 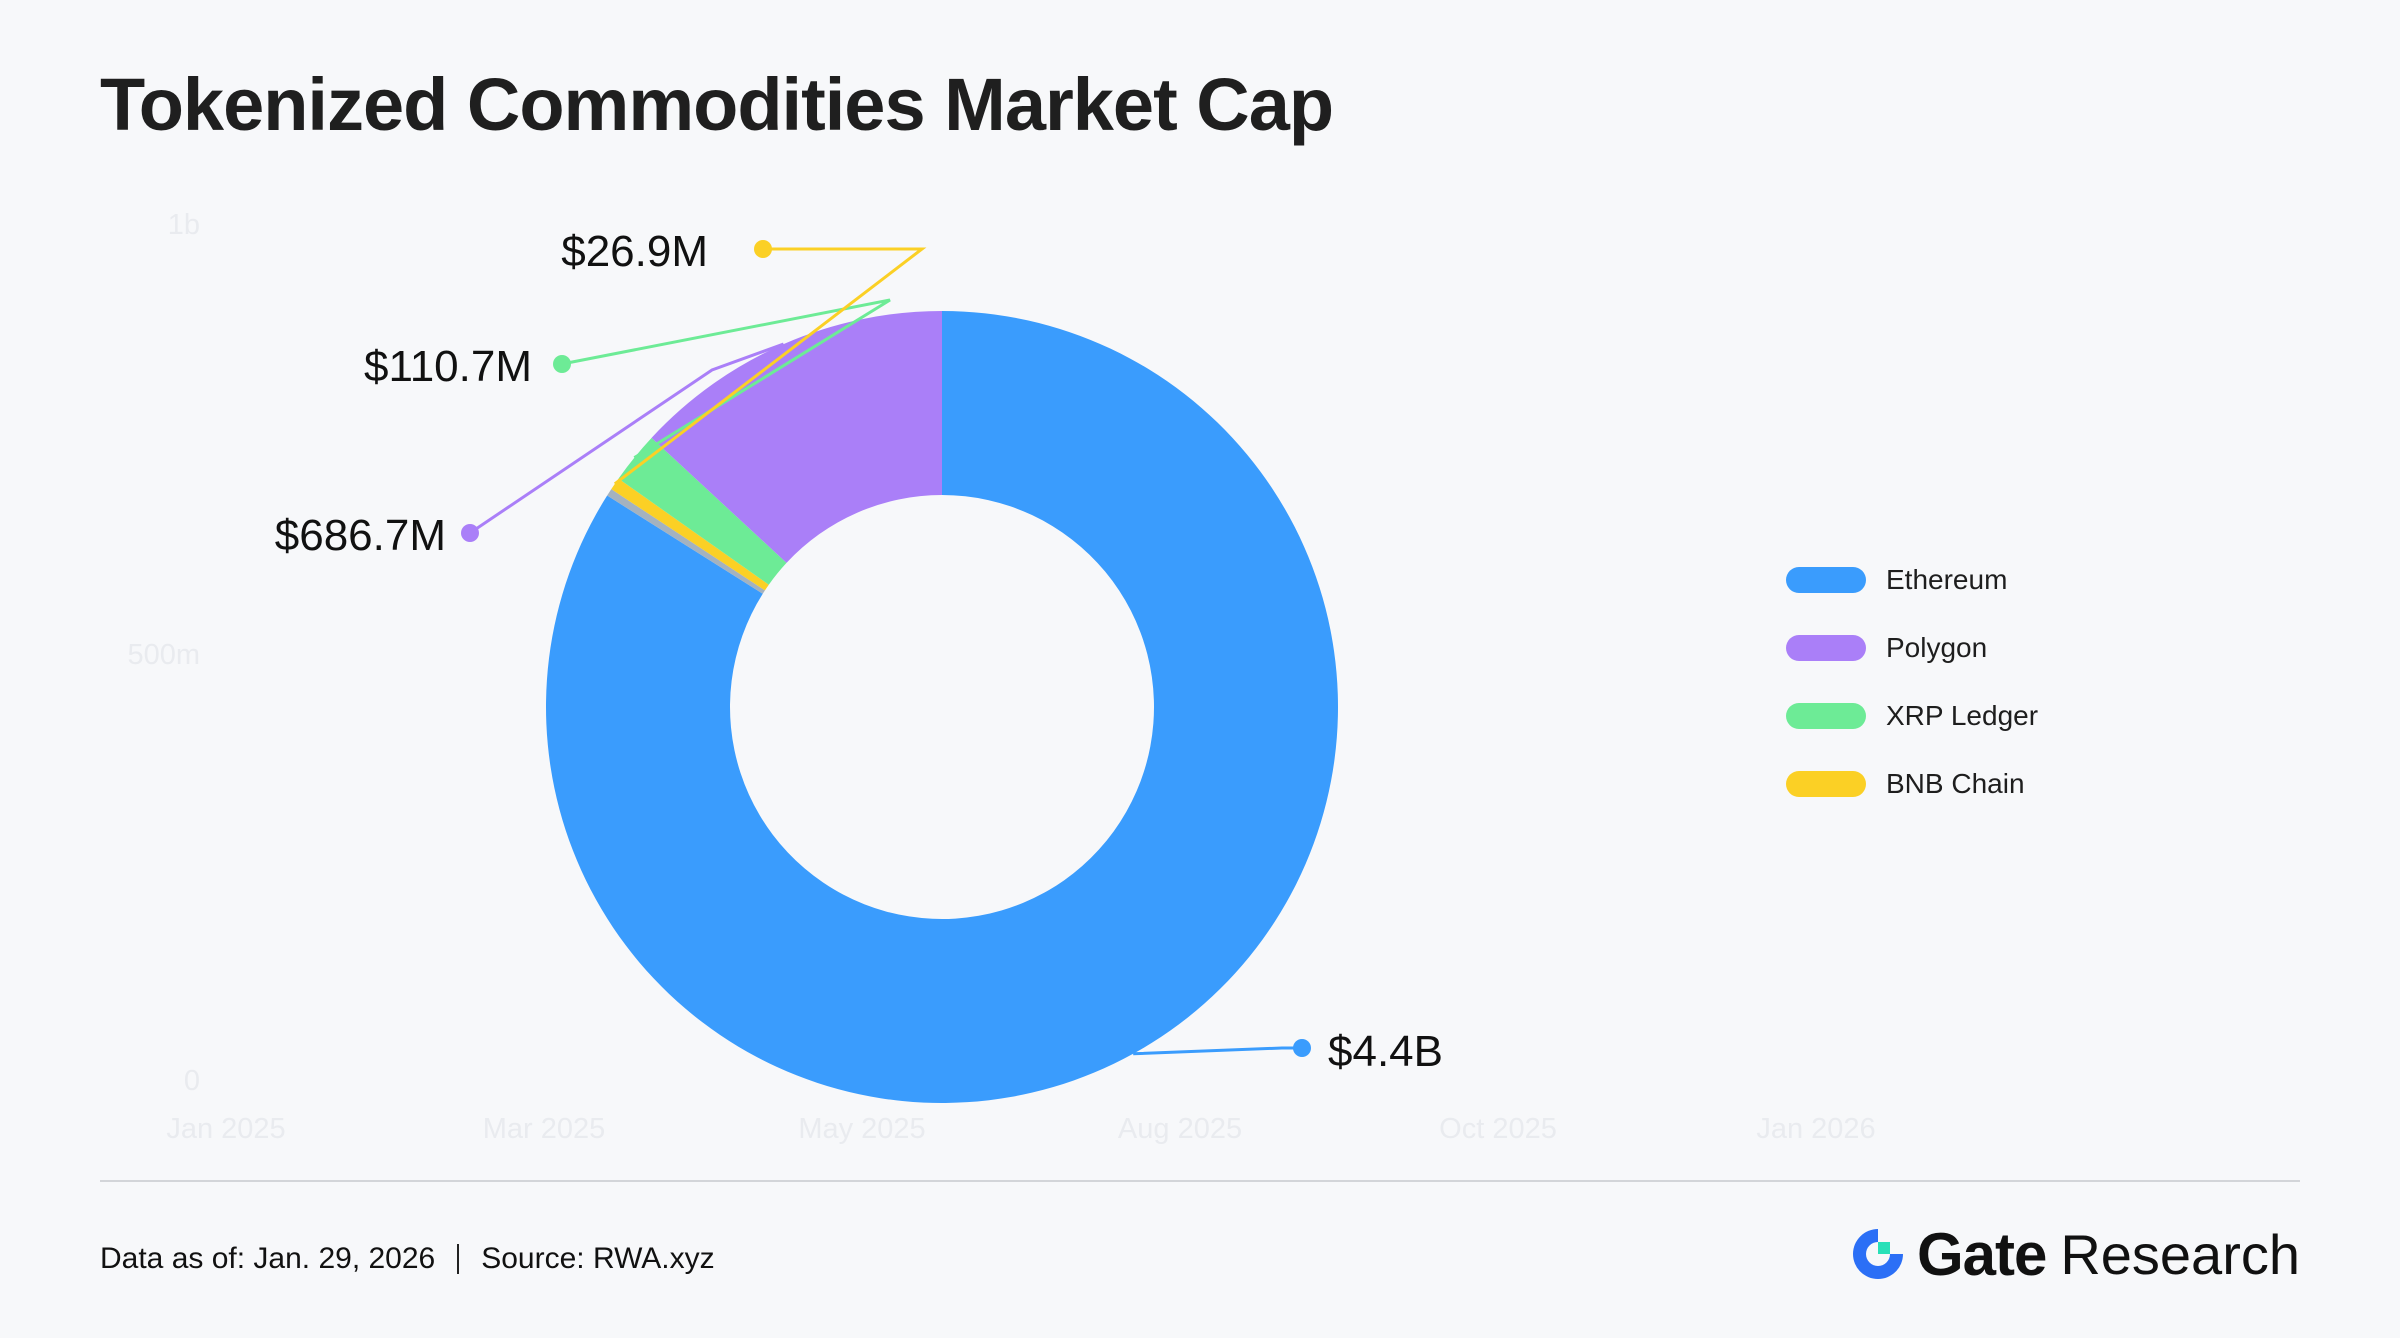 I want to click on legend-item-polygon: Polygon, so click(x=1912, y=648).